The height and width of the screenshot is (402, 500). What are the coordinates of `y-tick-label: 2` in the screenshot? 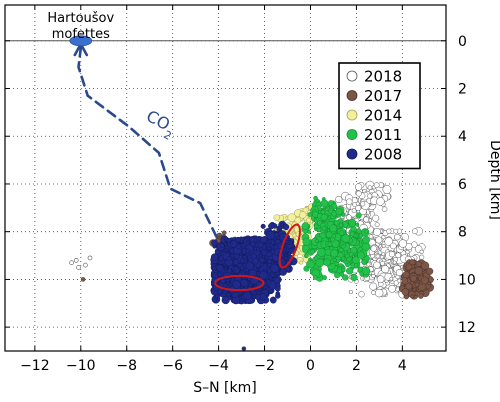 It's located at (462, 90).